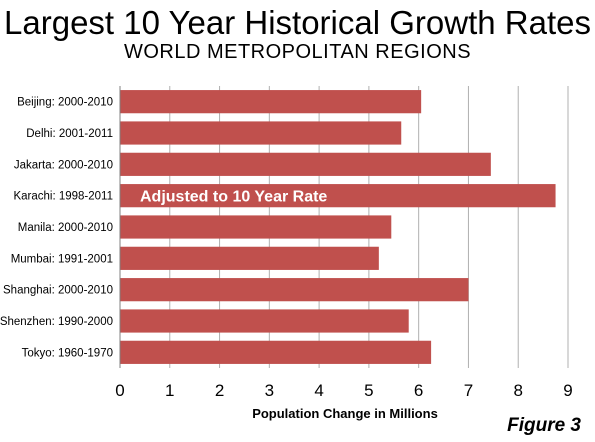  What do you see at coordinates (67, 353) in the screenshot?
I see `category-label: Tokyo: 1960-1970` at bounding box center [67, 353].